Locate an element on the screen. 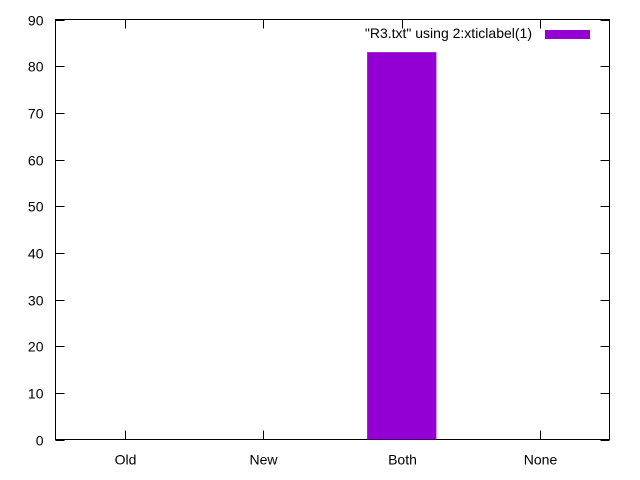 This screenshot has height=480, width=640. x-tick-label: New is located at coordinates (263, 460).